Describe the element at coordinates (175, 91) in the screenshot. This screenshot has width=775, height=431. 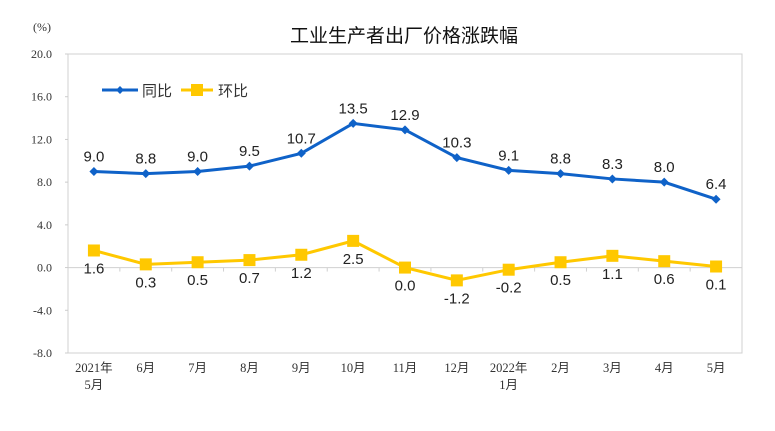
I see `legend: 同比 环比` at that location.